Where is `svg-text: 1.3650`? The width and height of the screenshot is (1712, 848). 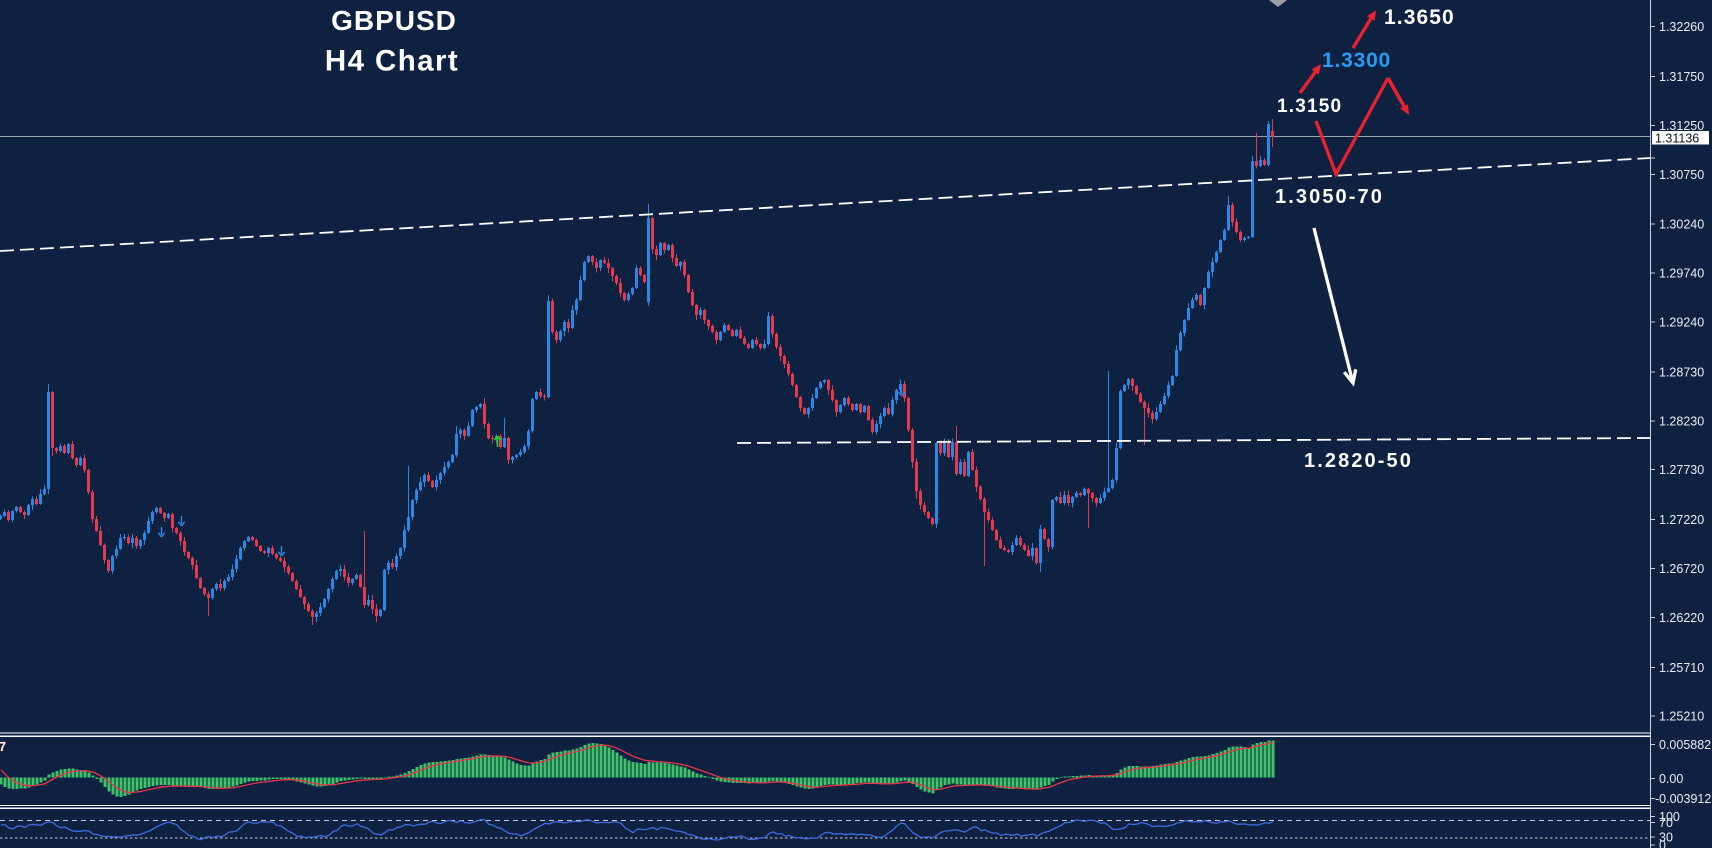 svg-text: 1.3650 is located at coordinates (1419, 17).